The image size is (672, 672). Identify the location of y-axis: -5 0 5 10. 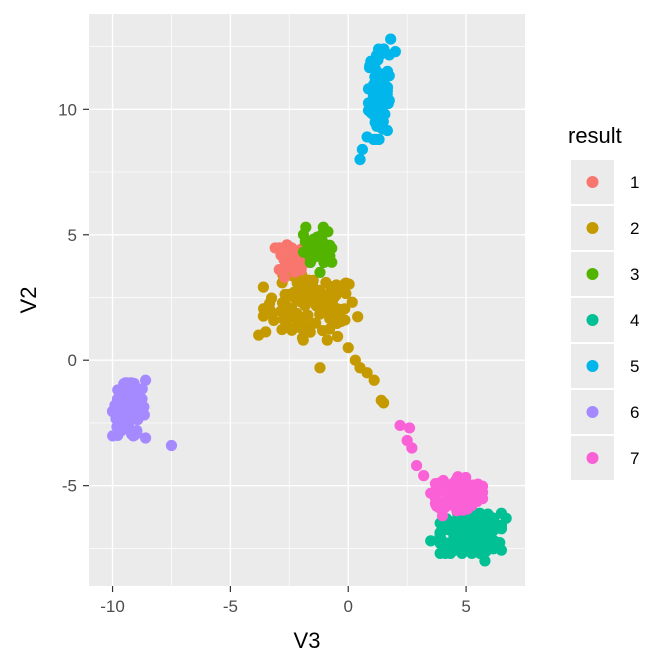
(73, 298).